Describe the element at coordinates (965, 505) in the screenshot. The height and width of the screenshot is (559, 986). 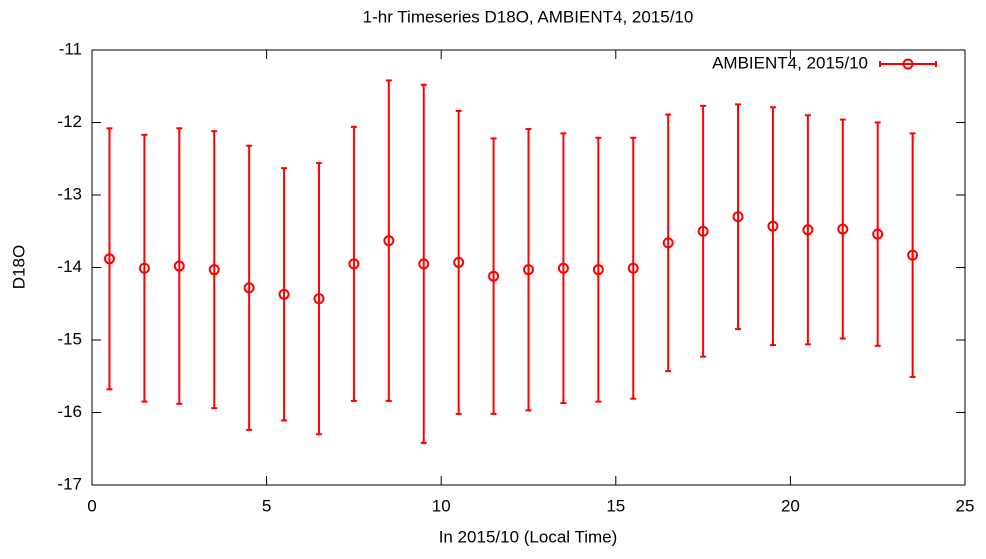
I see `x-tick-label: 25` at that location.